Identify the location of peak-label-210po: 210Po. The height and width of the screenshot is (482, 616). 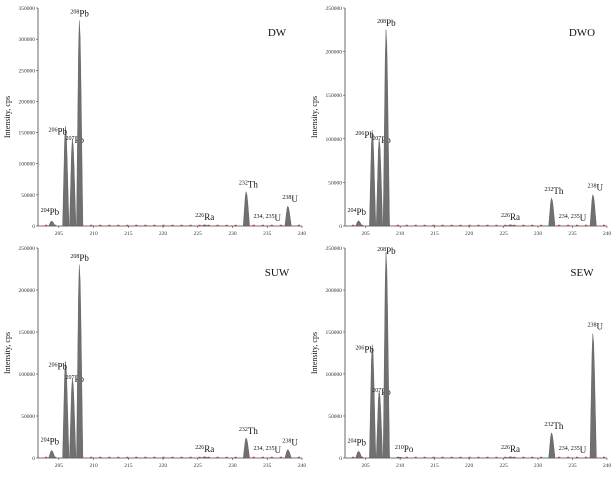
(404, 449).